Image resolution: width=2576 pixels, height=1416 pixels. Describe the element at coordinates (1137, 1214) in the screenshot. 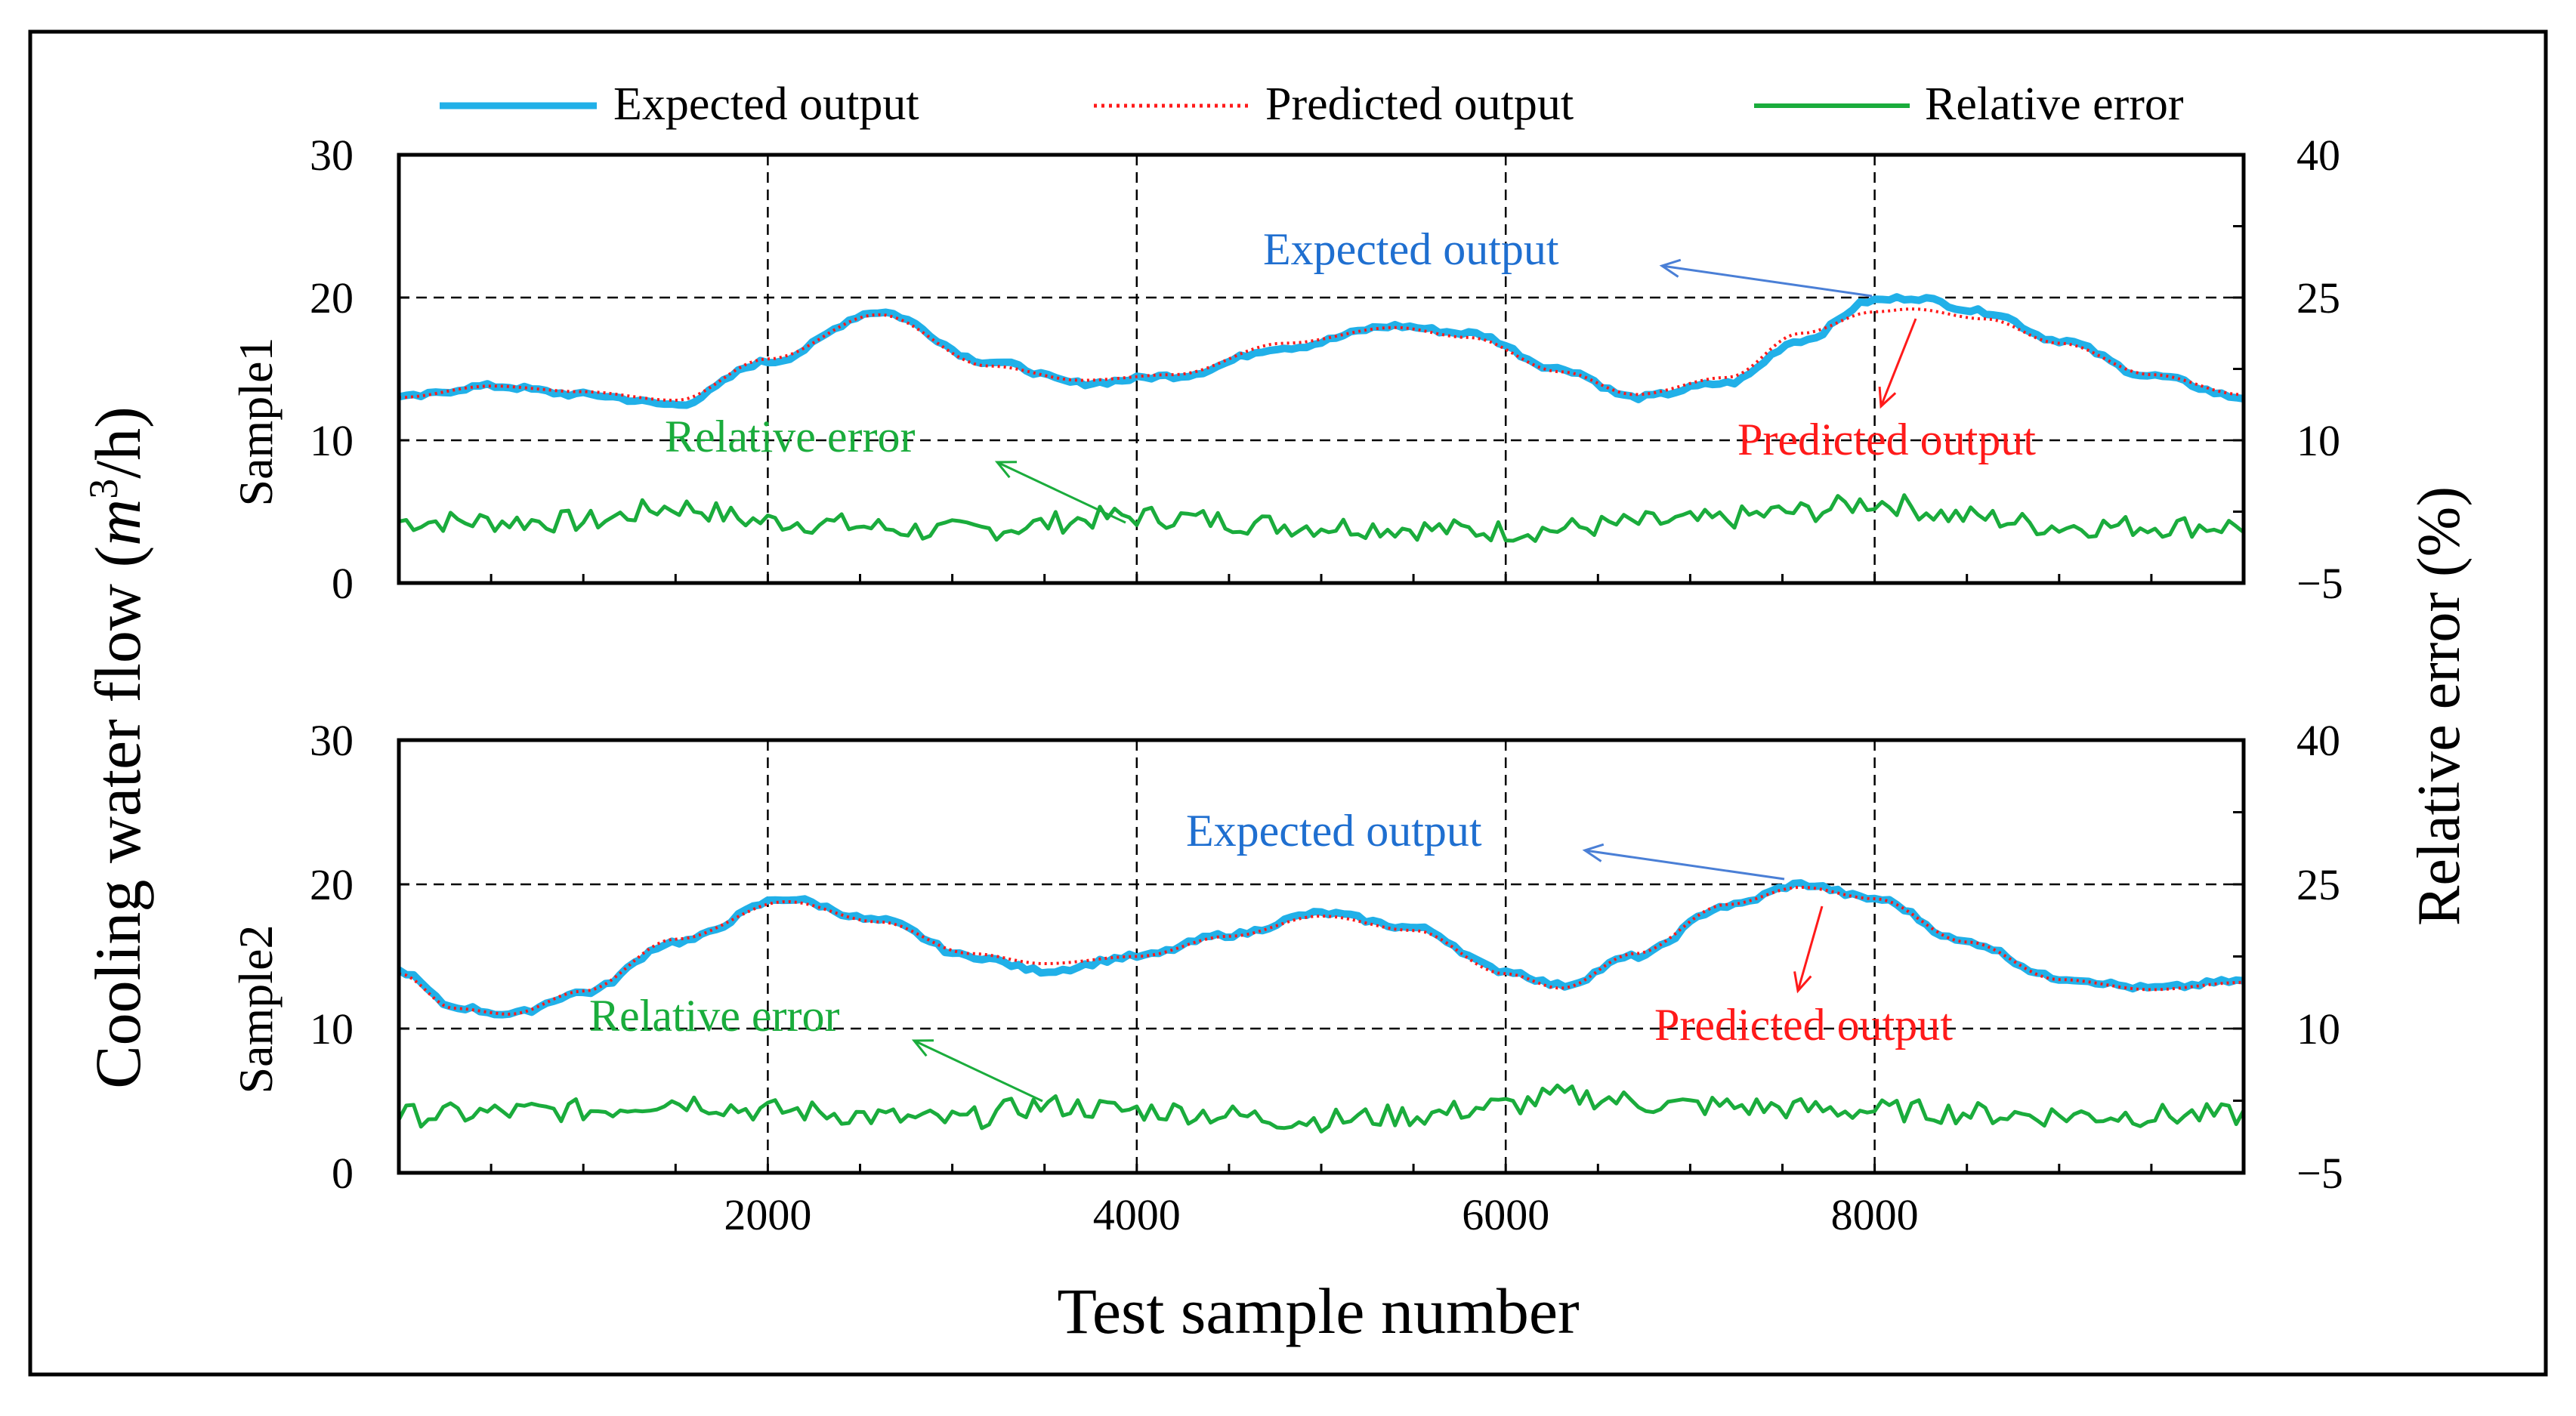

I see `x-tick-label: 4000` at that location.